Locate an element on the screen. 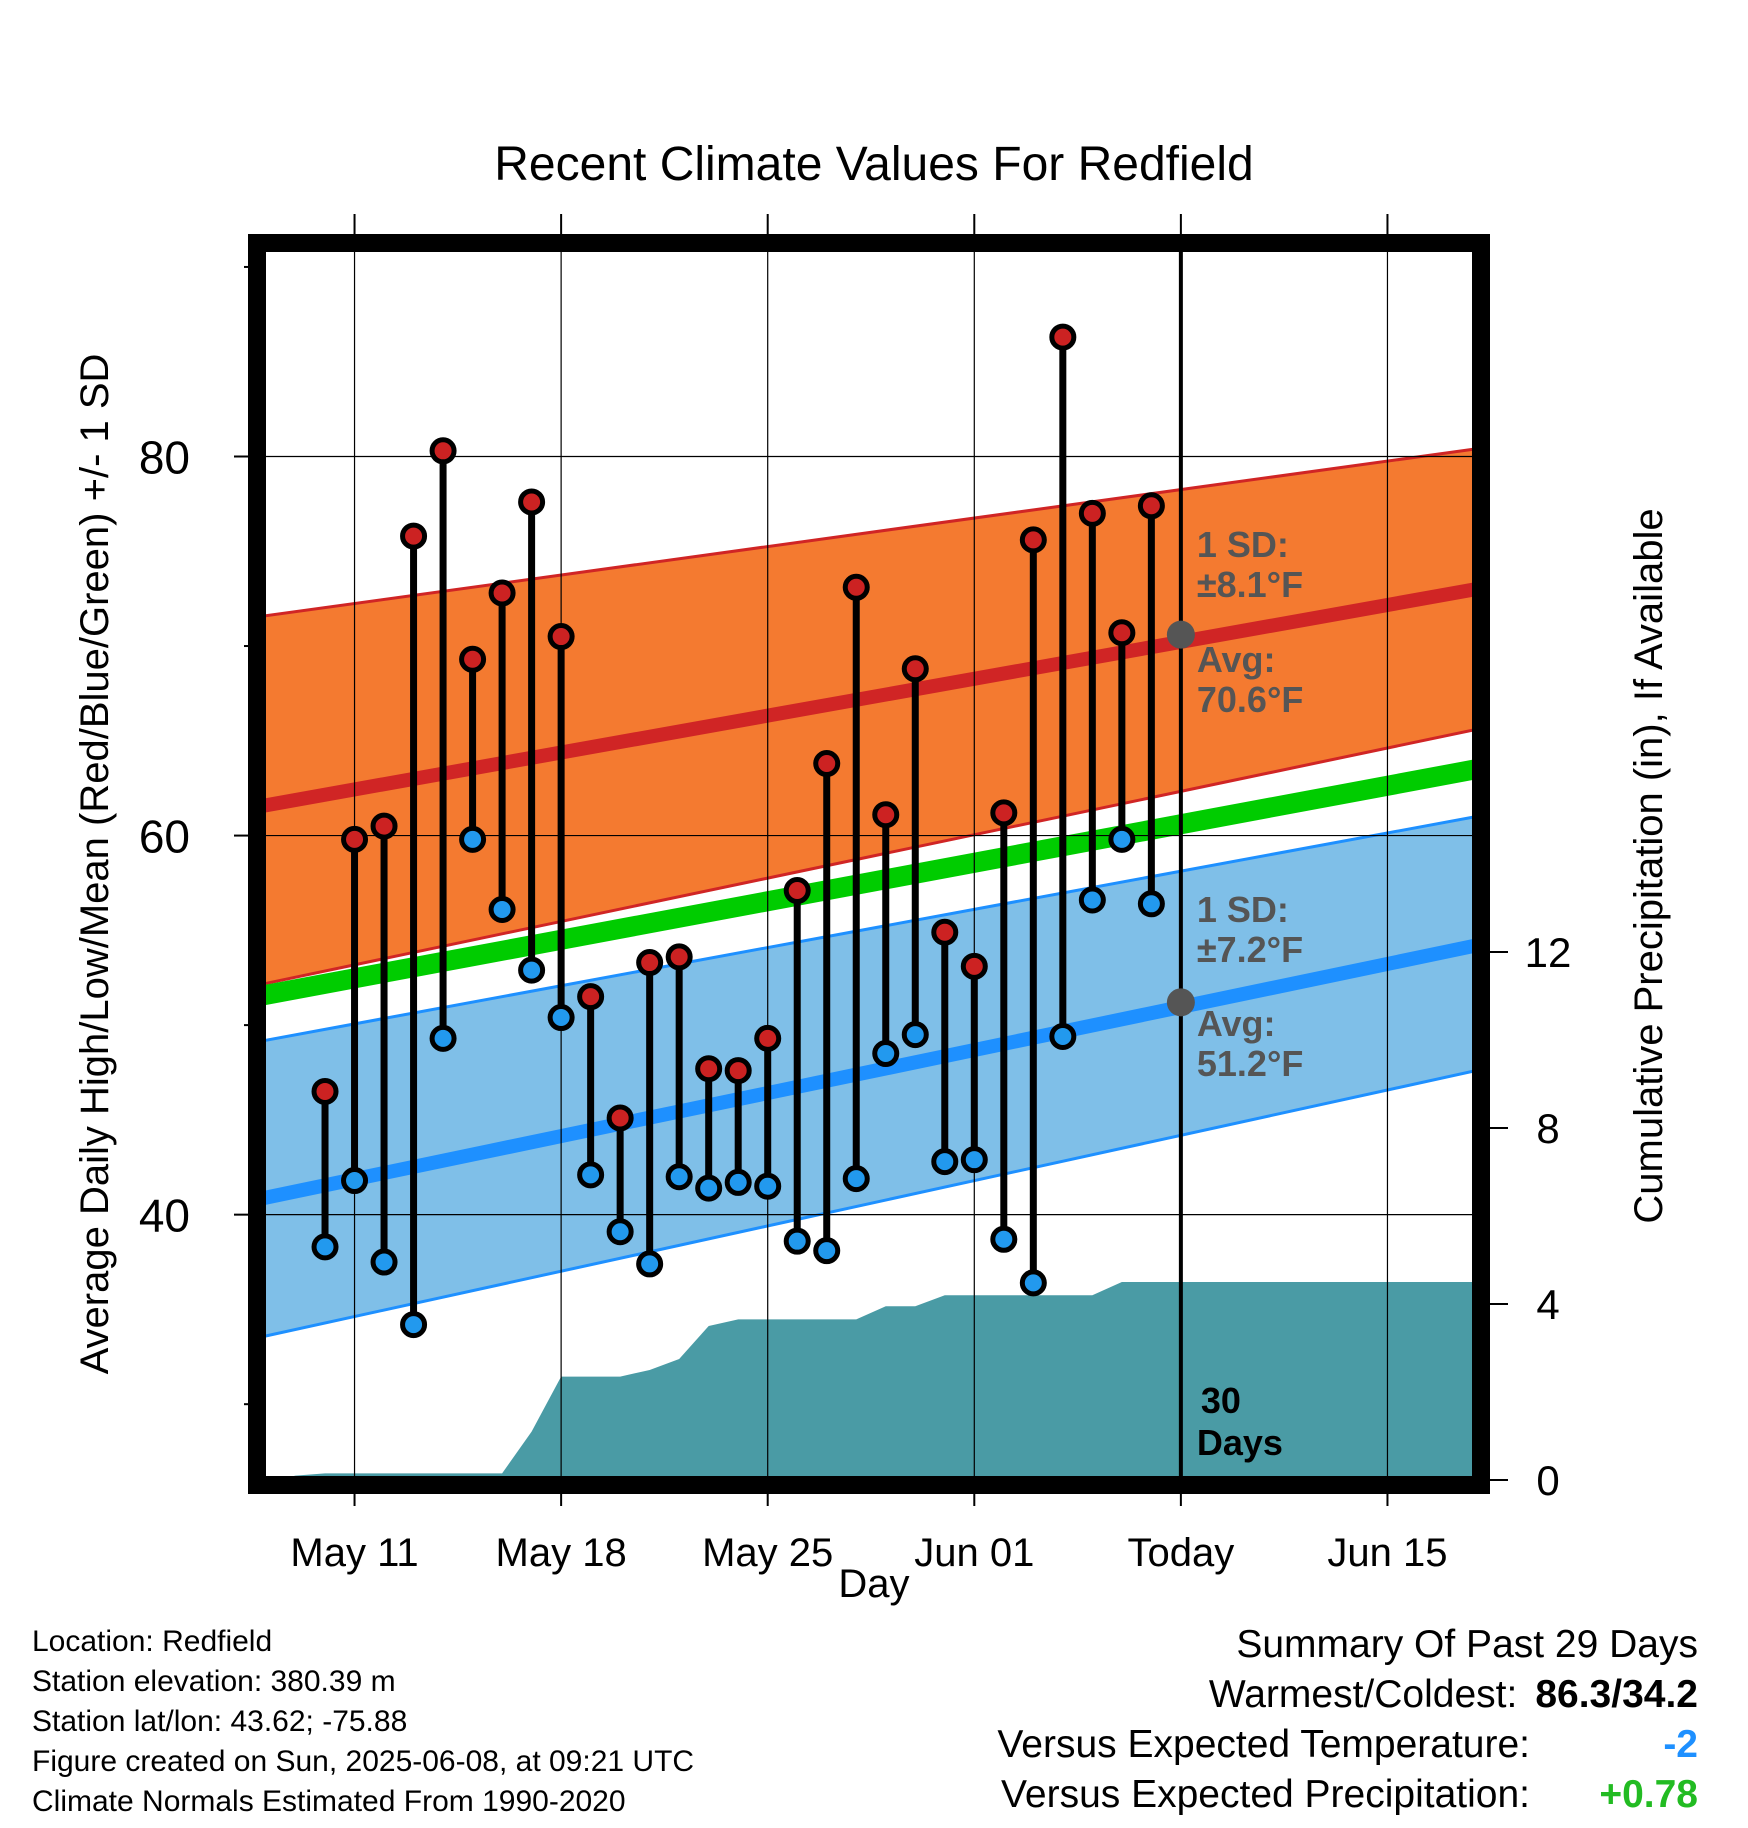 This screenshot has height=1828, width=1748. high-sd-value: ±8.1°F is located at coordinates (1250, 584).